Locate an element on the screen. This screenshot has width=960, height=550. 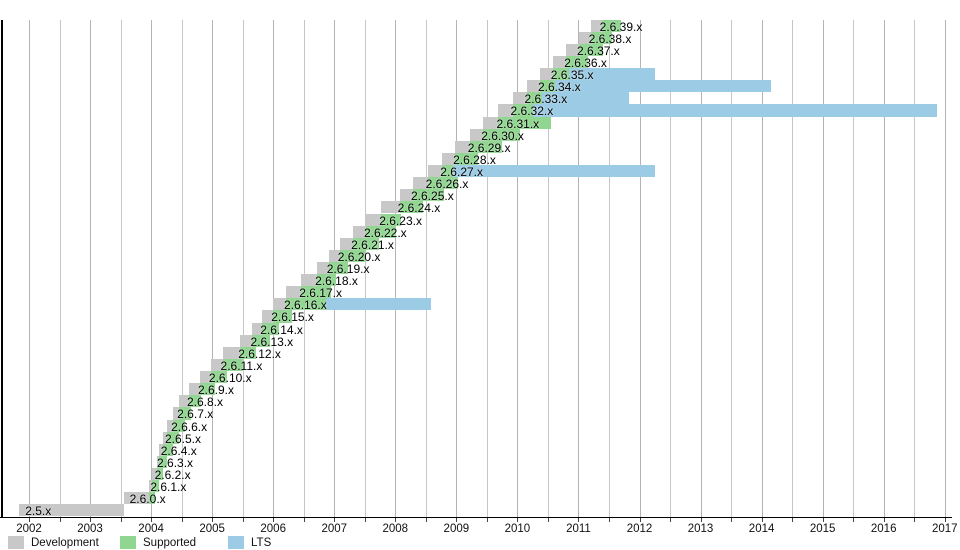
version-label: 2.6.0.x is located at coordinates (147, 499).